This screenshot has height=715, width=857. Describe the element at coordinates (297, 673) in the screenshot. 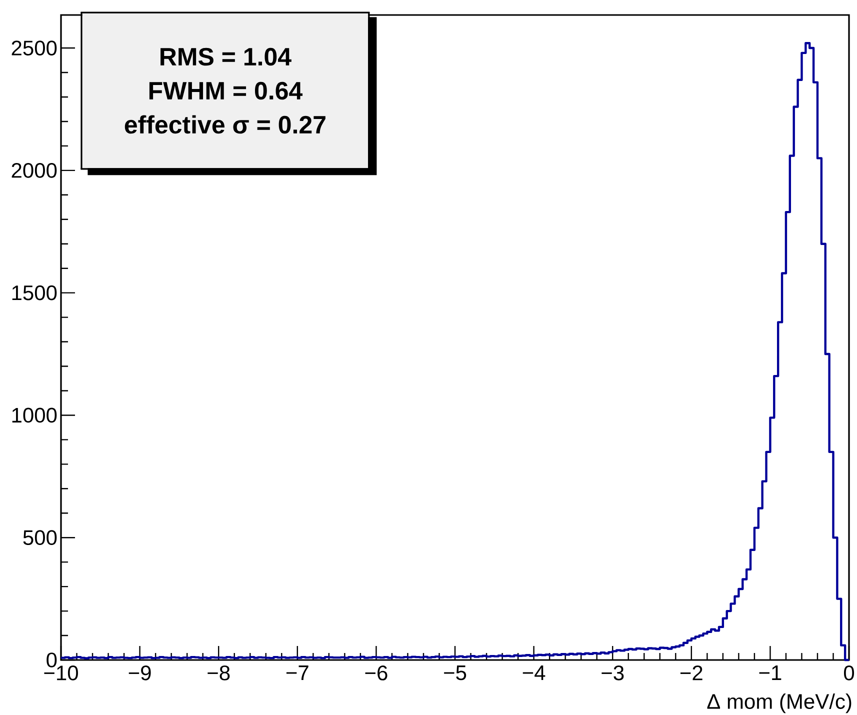

I see `x-tick-label: −7` at that location.